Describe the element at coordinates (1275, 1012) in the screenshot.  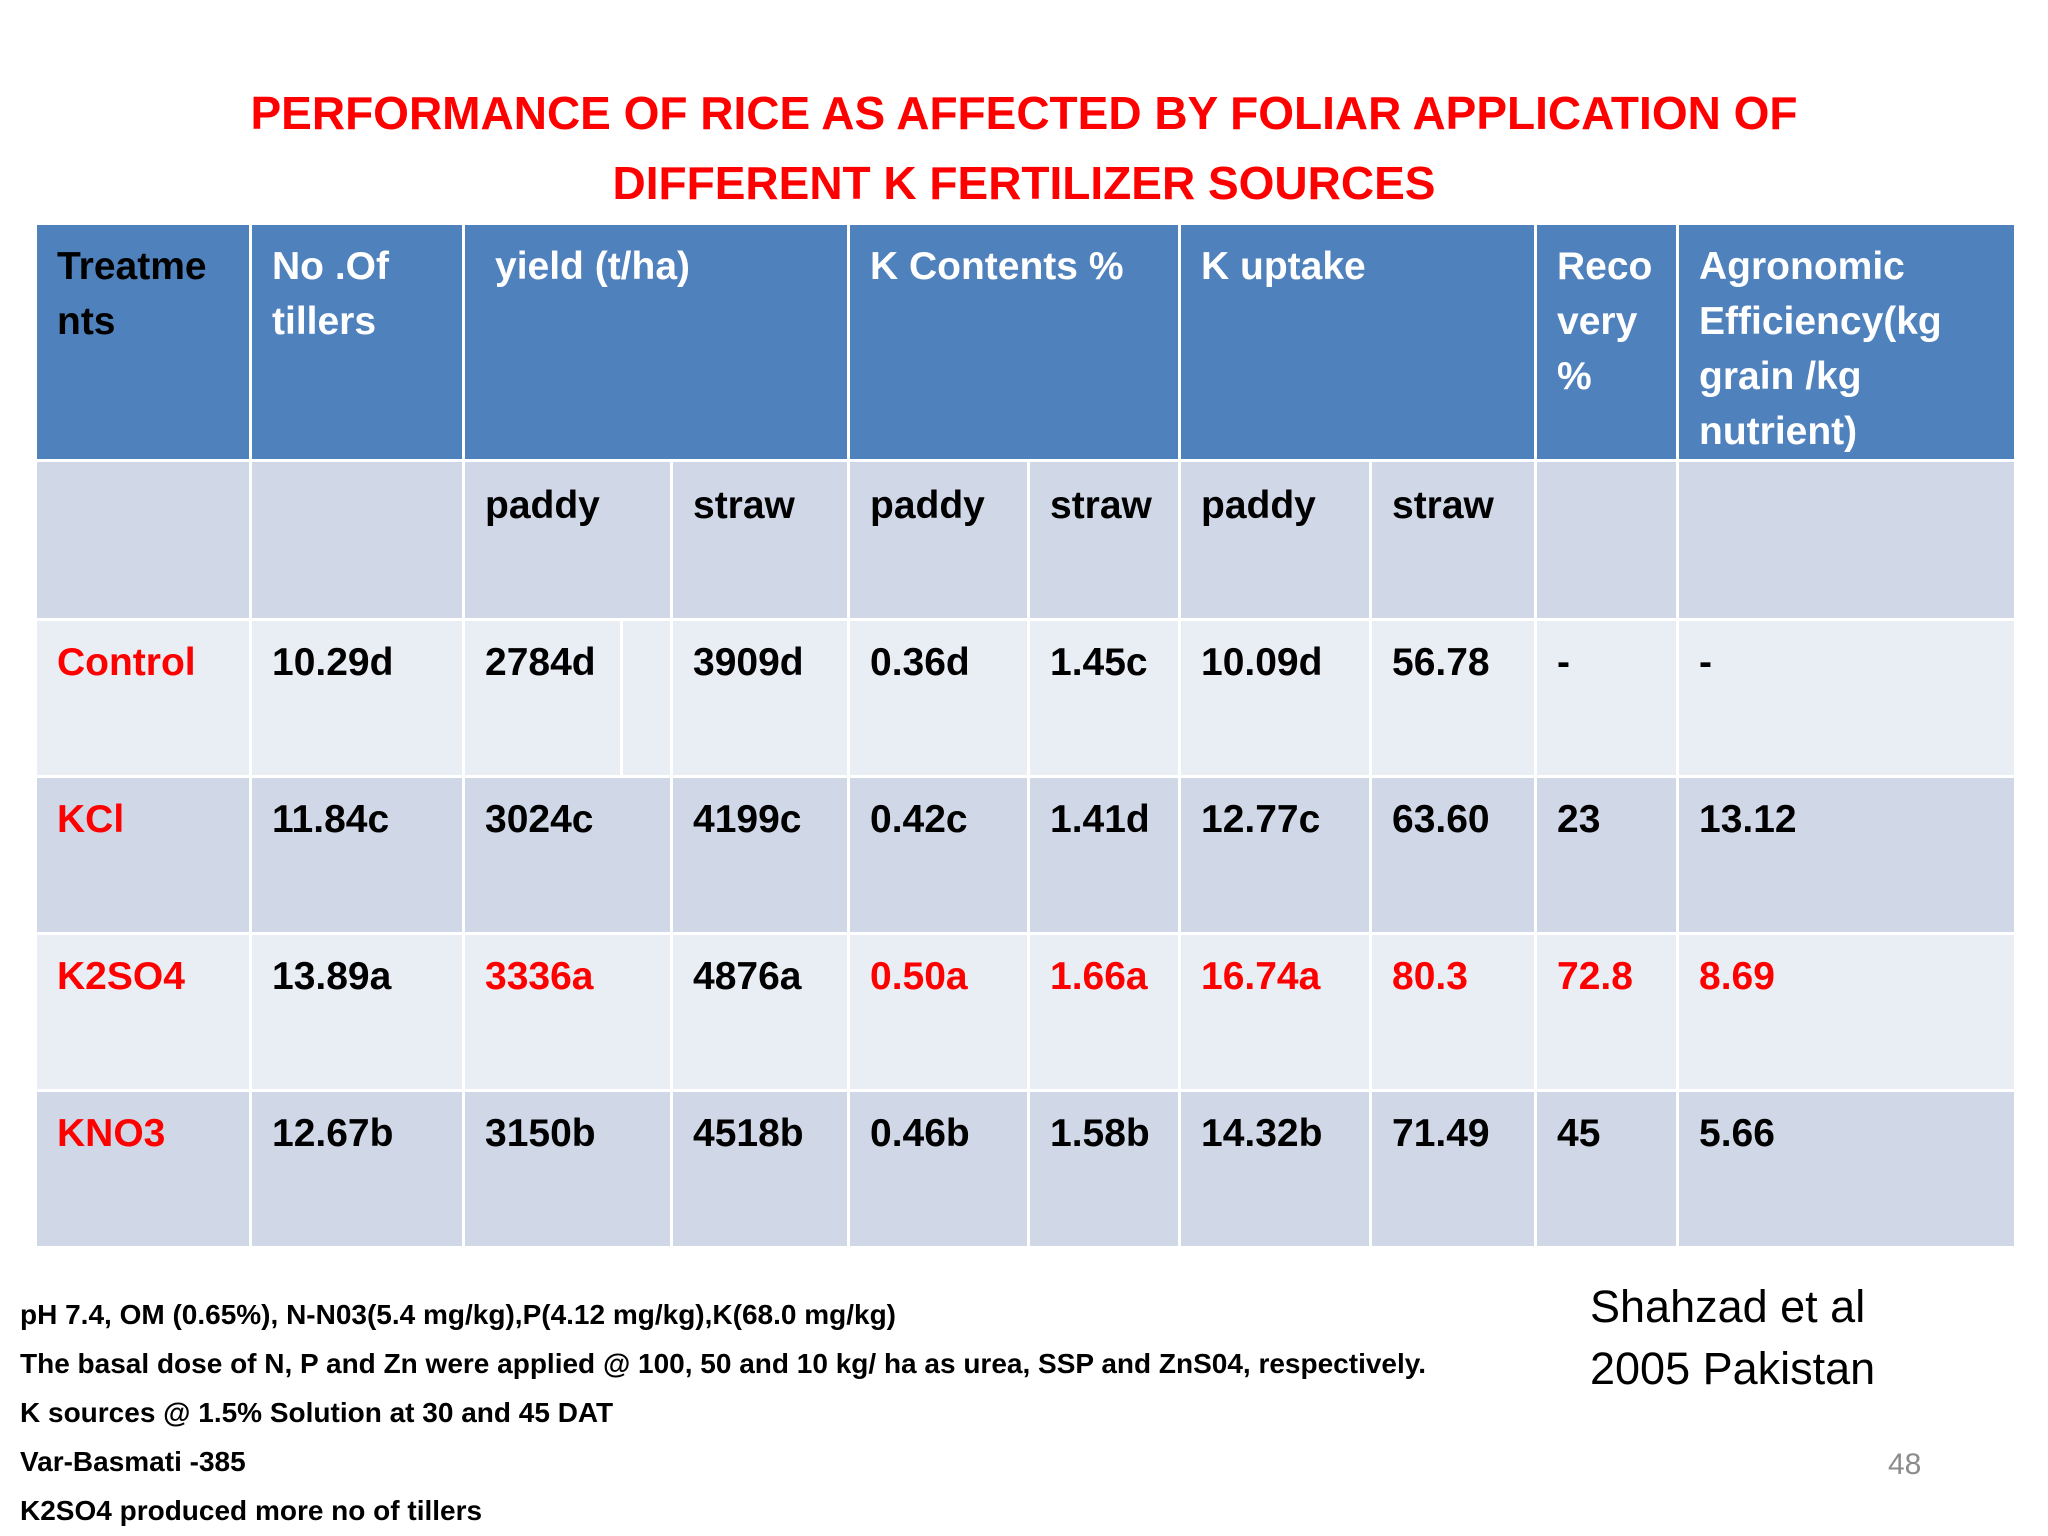
I see `cell-ku-paddy: 16.74a` at that location.